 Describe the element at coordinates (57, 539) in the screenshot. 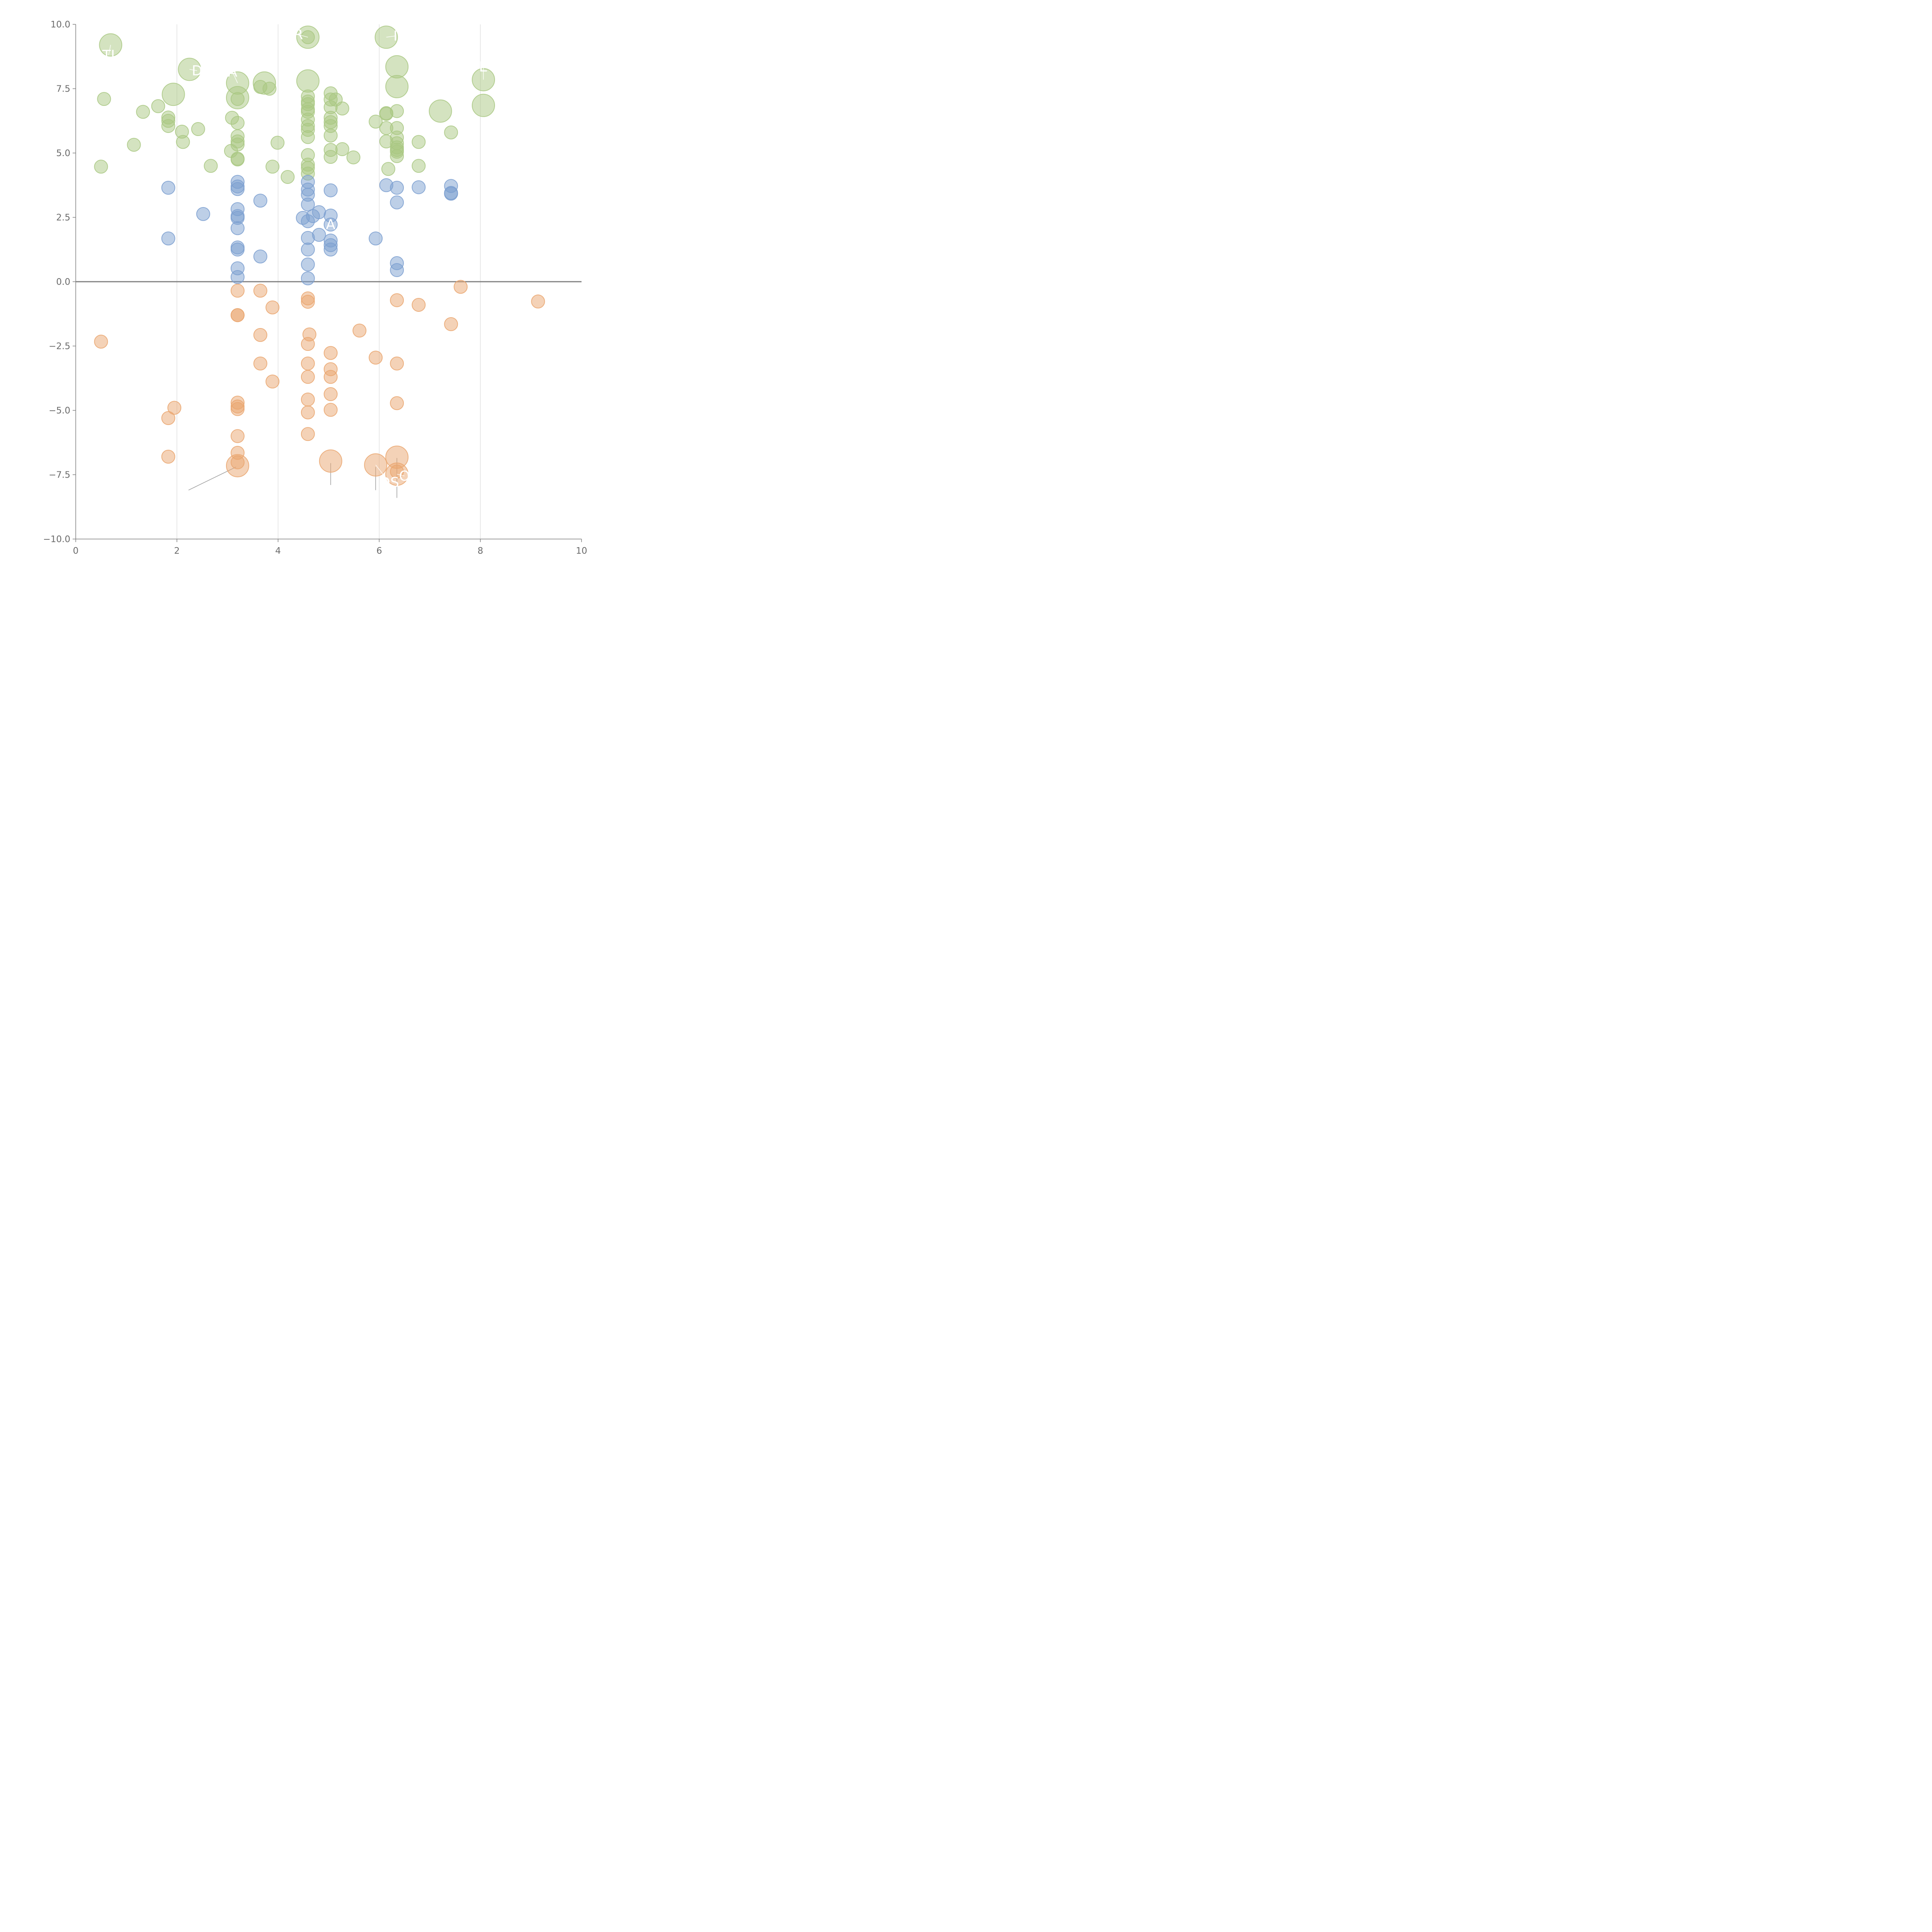

I see `y-tick-label: −10.0` at that location.